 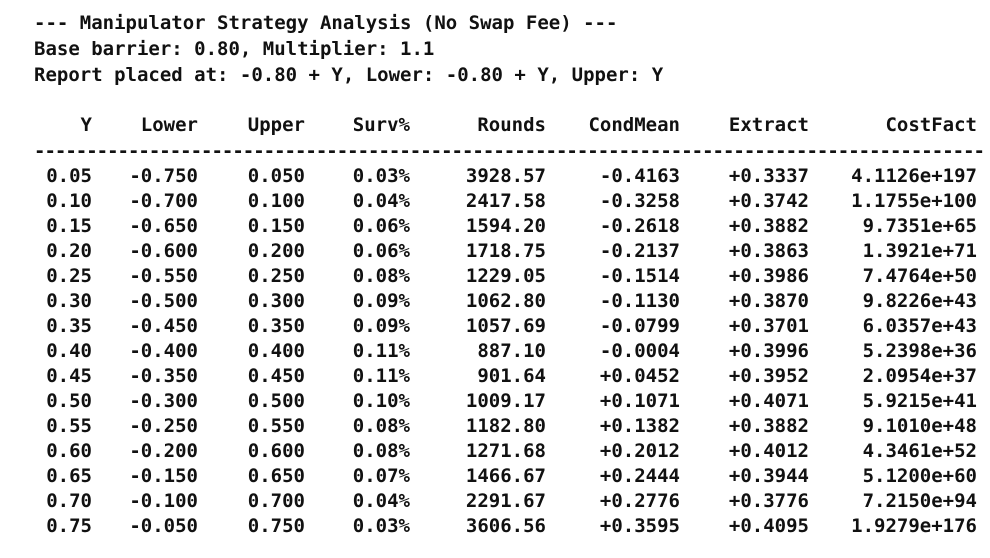 What do you see at coordinates (768, 251) in the screenshot?
I see `table-cell: +0.3863` at bounding box center [768, 251].